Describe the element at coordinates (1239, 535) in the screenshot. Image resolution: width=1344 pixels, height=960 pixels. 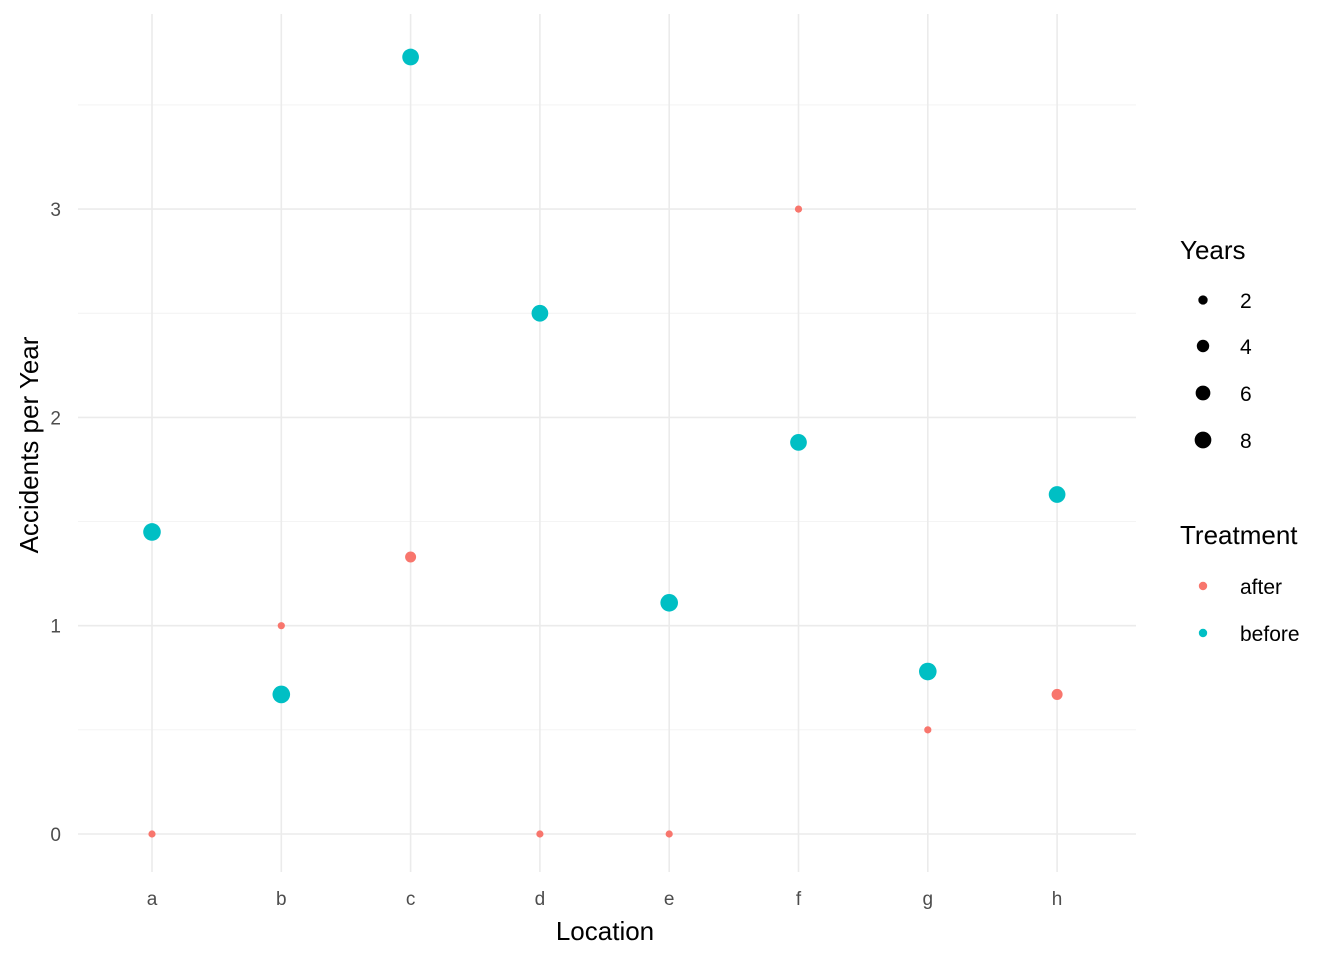
I see `legend-treatment-title: Treatment` at that location.